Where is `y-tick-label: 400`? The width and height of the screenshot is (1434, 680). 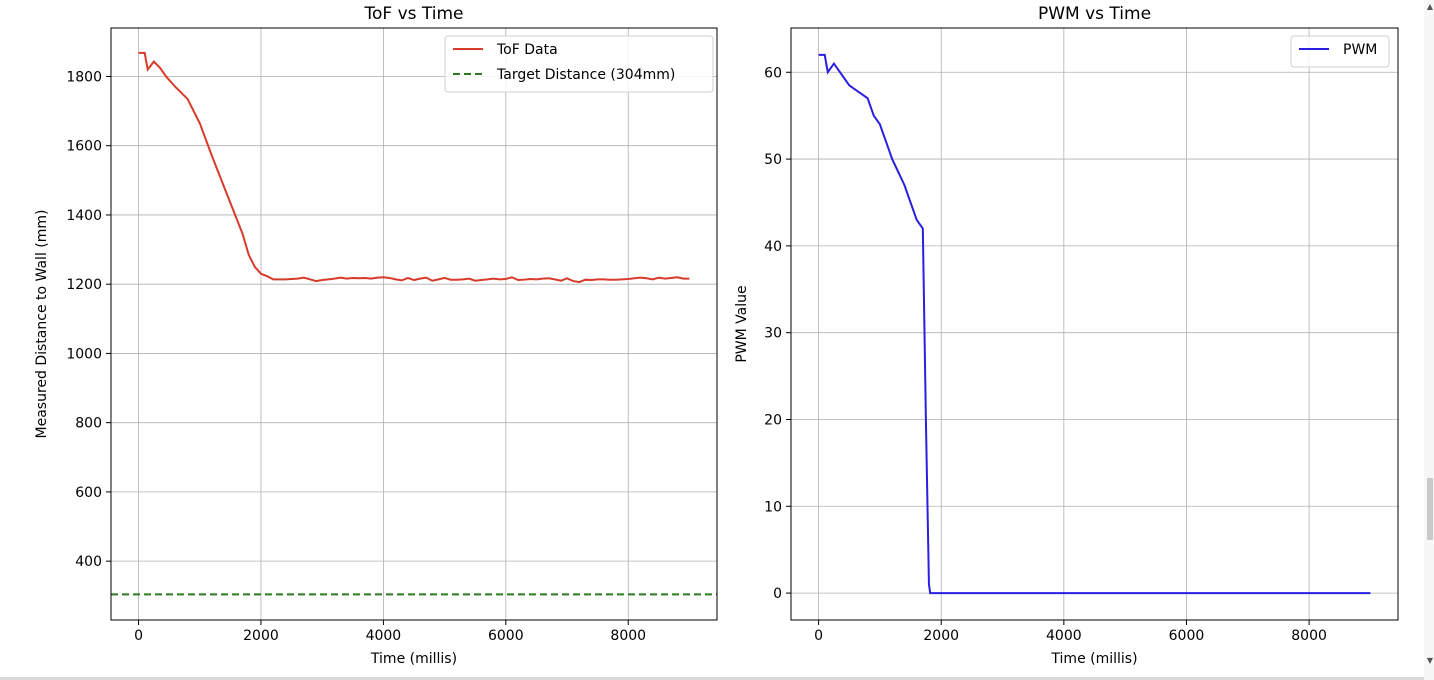 y-tick-label: 400 is located at coordinates (88, 562).